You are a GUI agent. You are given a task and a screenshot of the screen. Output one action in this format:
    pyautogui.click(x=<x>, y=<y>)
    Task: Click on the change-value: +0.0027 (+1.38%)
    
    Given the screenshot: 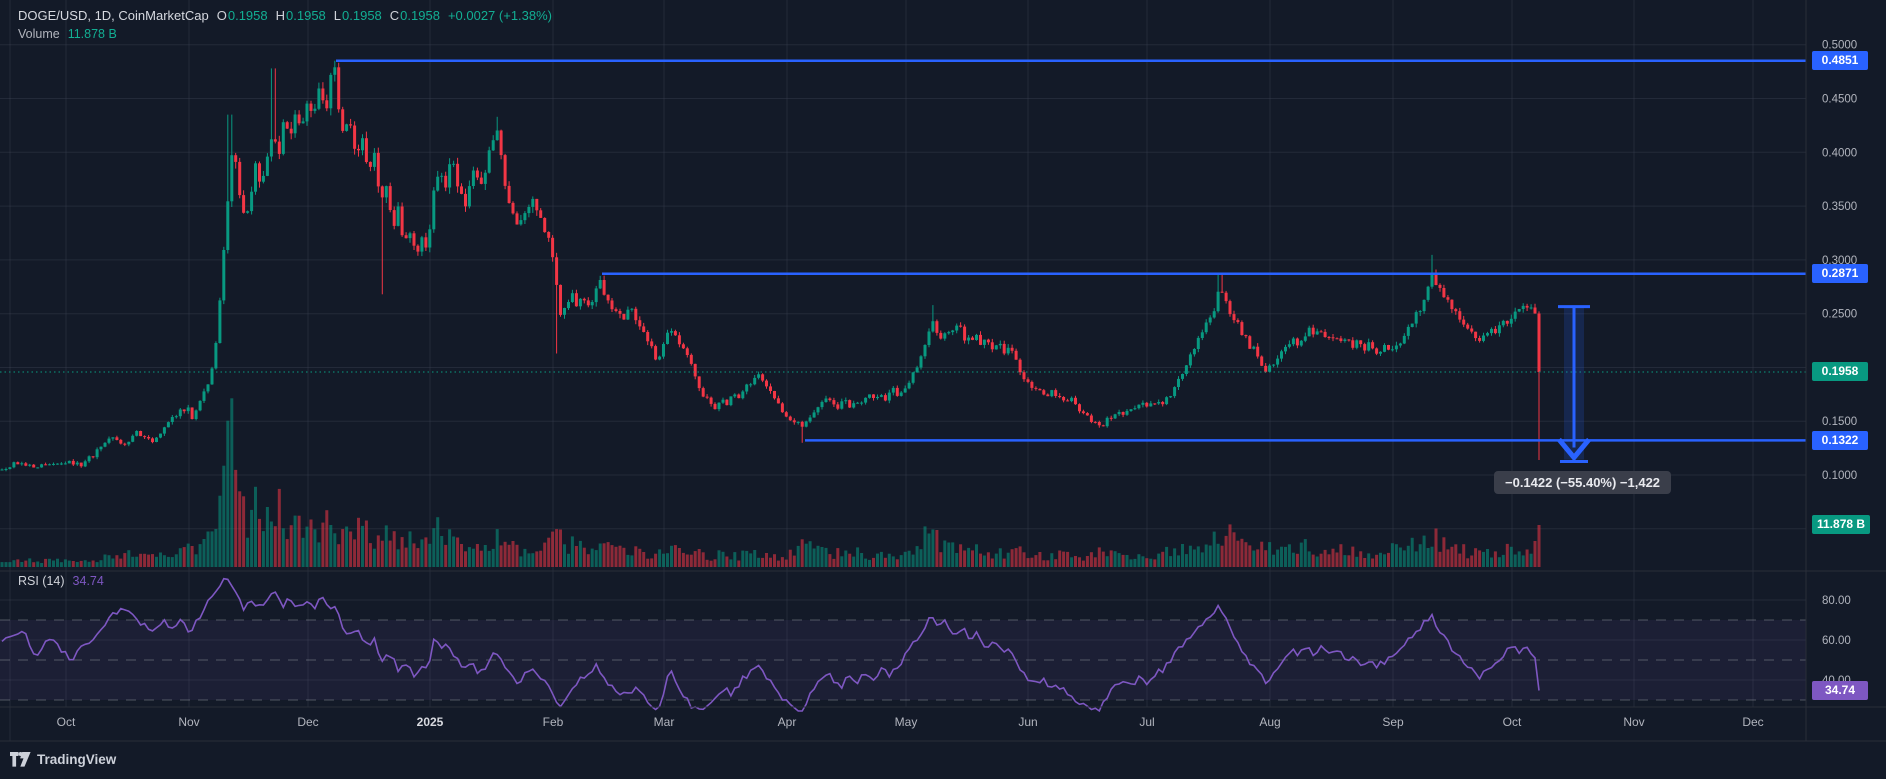 What is the action you would take?
    pyautogui.click(x=500, y=15)
    